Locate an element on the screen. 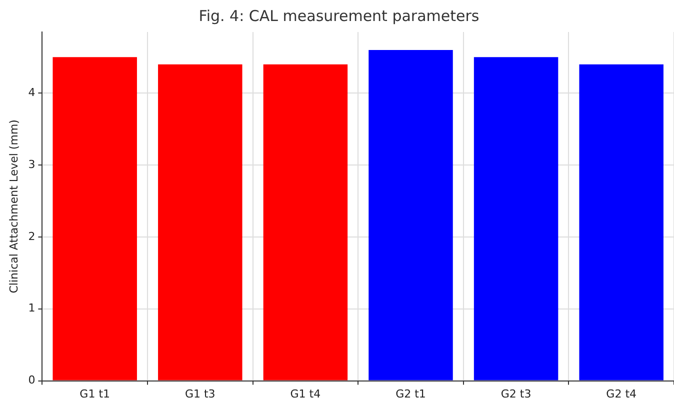  x-tick-label: G1 t3 is located at coordinates (200, 393).